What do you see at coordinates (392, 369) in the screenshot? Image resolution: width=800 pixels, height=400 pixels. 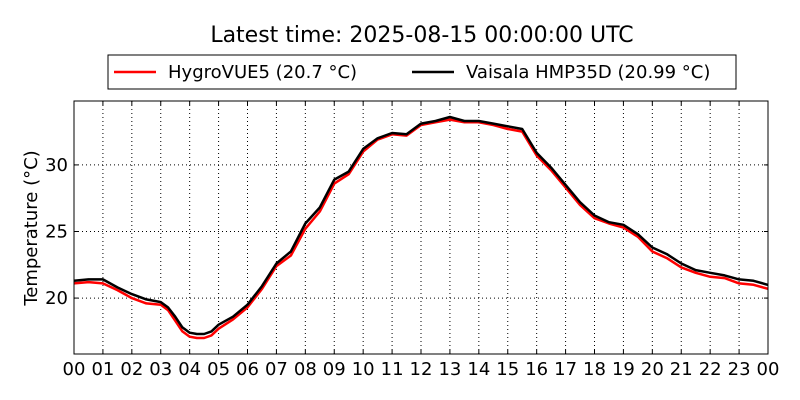 I see `x-tick-label: 11` at bounding box center [392, 369].